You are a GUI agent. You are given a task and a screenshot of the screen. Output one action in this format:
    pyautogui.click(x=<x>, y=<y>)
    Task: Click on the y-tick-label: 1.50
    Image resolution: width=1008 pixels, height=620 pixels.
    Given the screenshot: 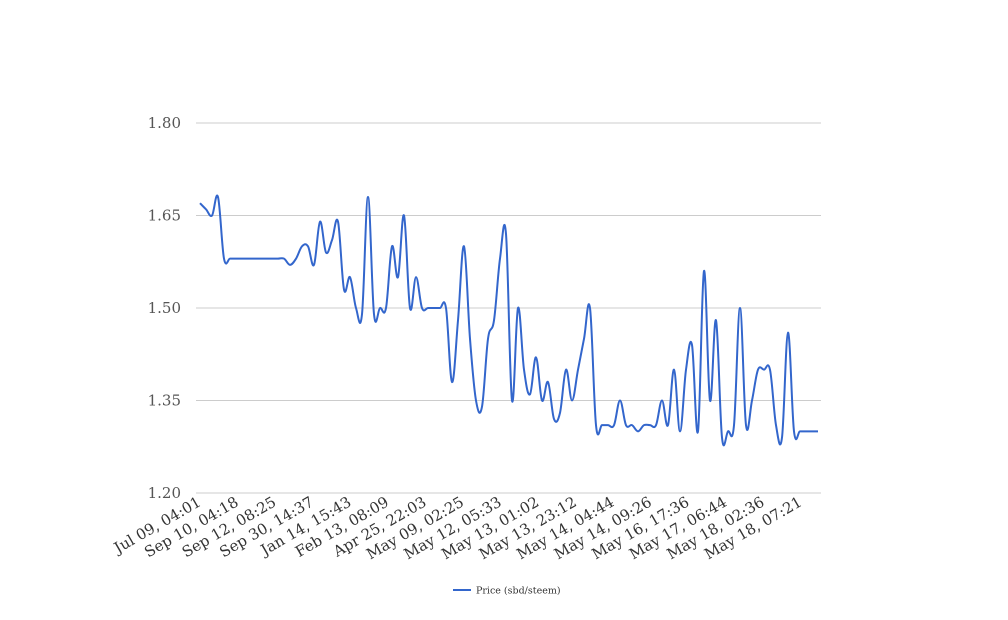 What is the action you would take?
    pyautogui.click(x=164, y=308)
    